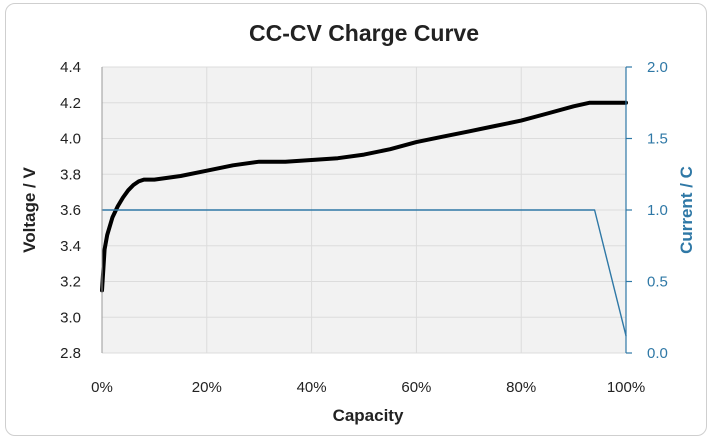 This screenshot has height=442, width=712. I want to click on y-tick-label: 4.0, so click(70, 139).